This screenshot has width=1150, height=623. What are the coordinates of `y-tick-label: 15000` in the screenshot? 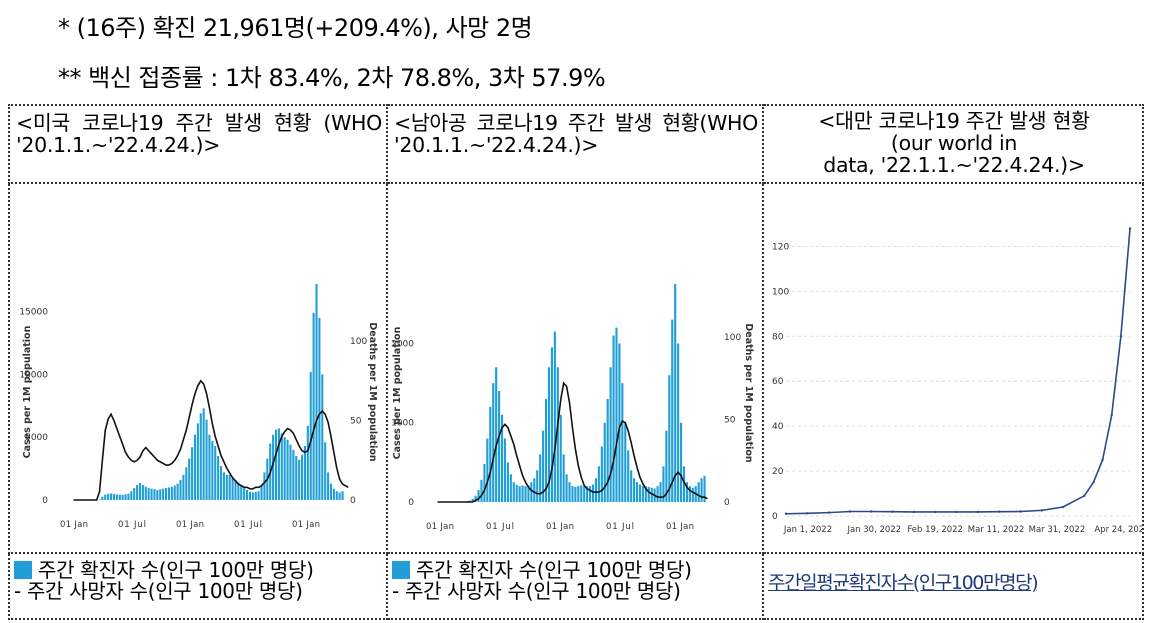 It's located at (33, 313).